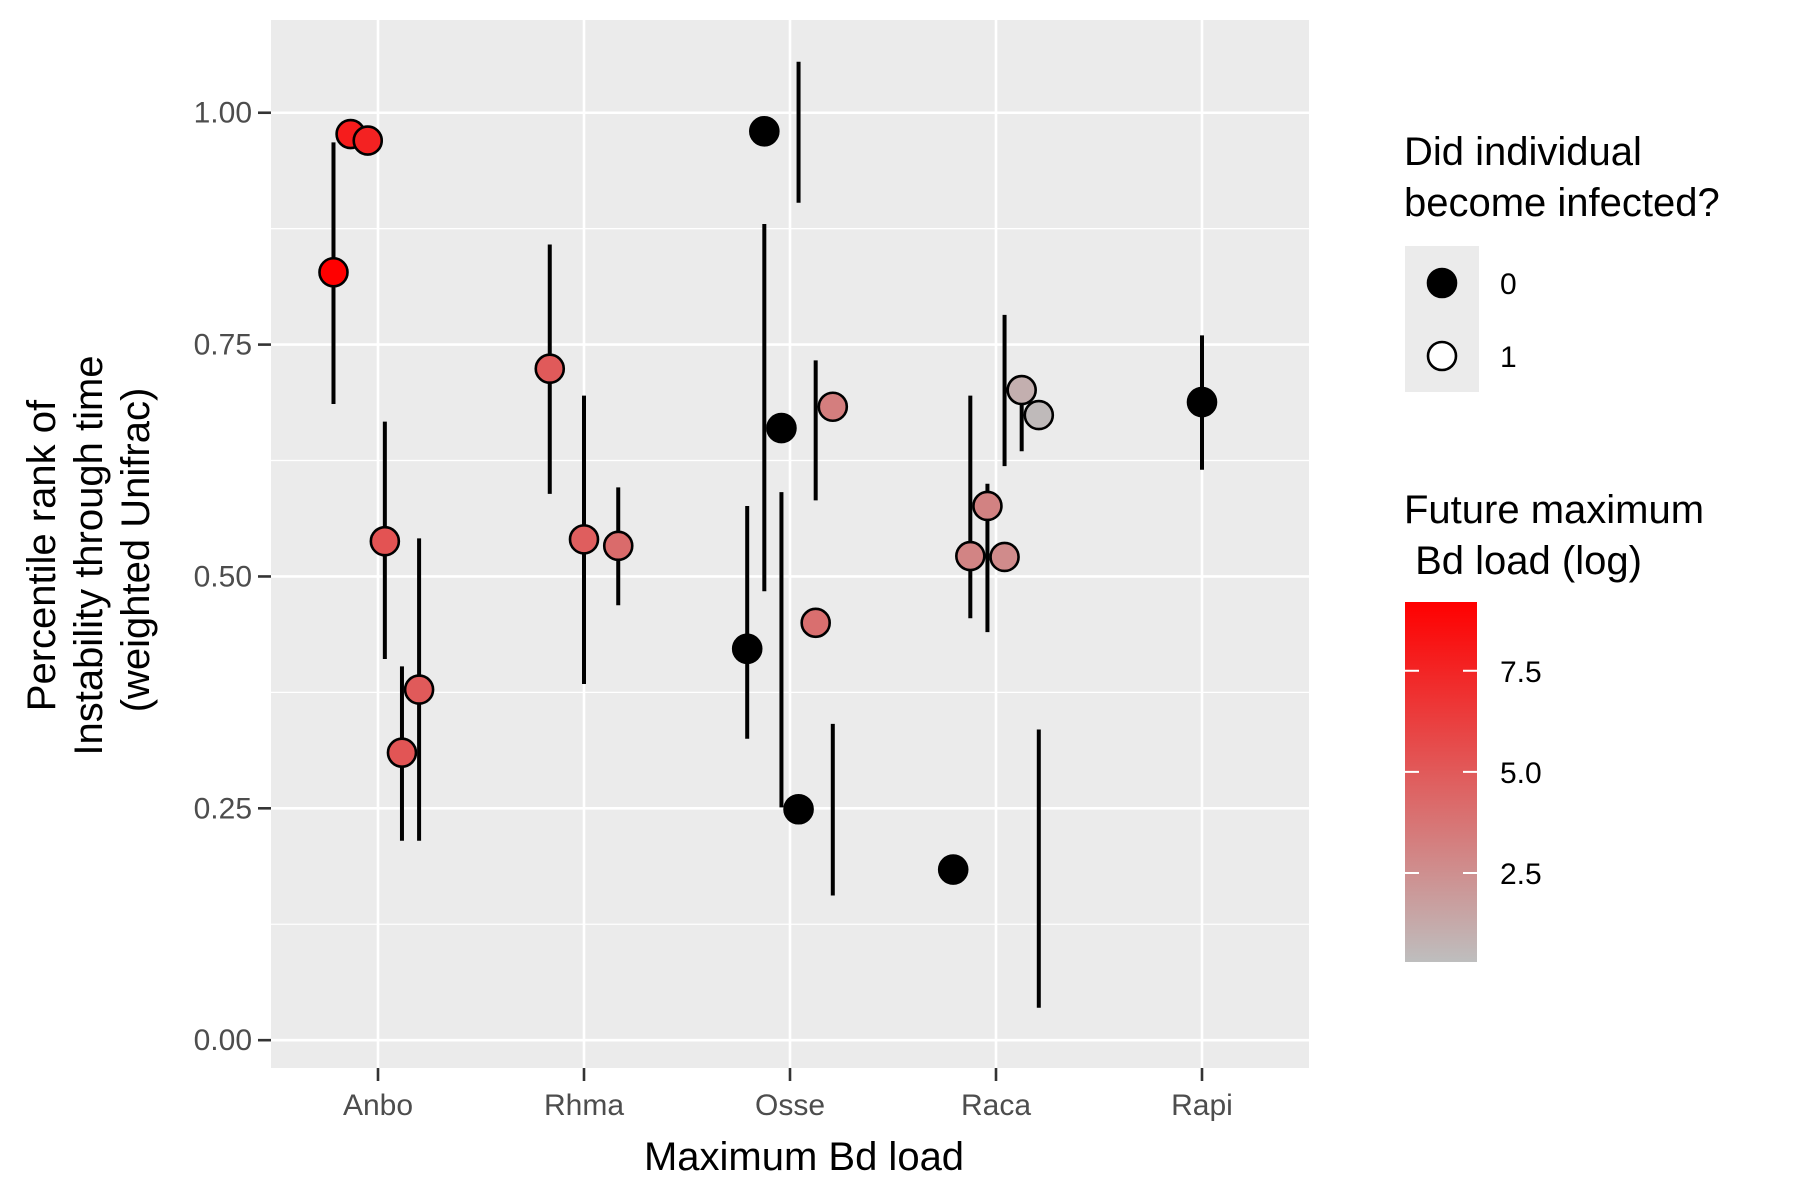  I want to click on infection-legend-title-line-2: become infected?, so click(1562, 203).